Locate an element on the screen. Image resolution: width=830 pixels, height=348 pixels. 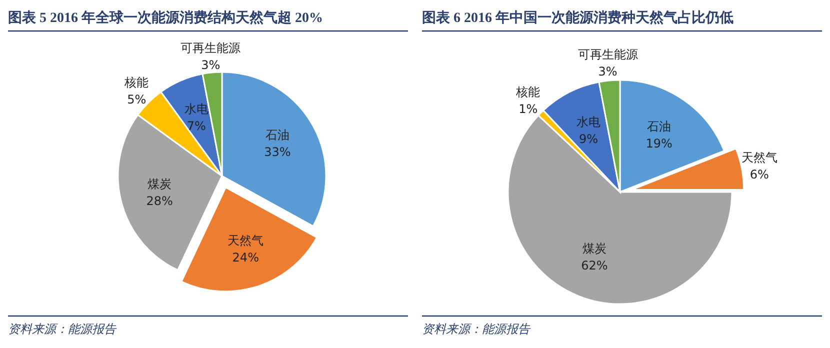
data-label: 7% is located at coordinates (196, 125).